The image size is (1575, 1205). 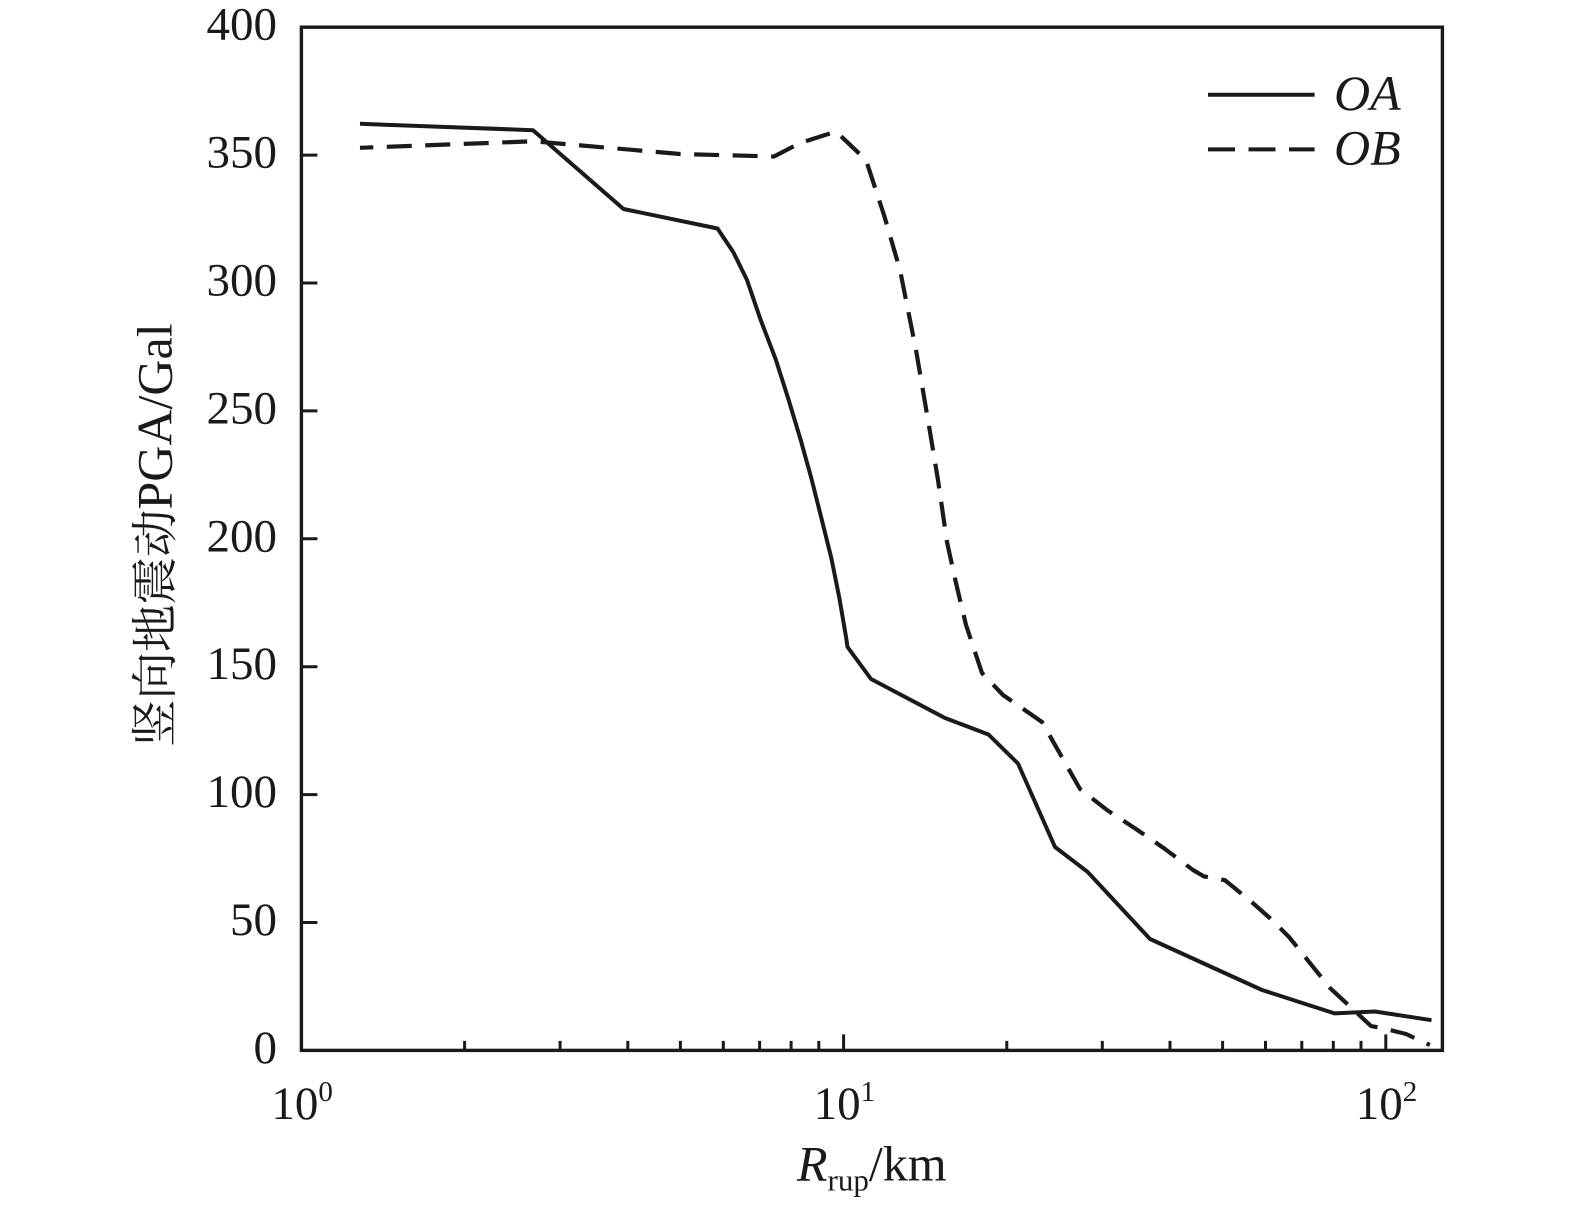 What do you see at coordinates (1387, 1103) in the screenshot?
I see `svg-text: 102` at bounding box center [1387, 1103].